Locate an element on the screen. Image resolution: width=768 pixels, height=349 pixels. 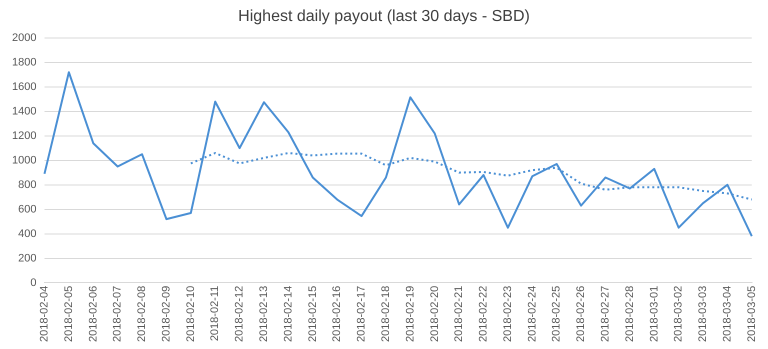
x-tick-label: 2018-02-10 is located at coordinates (190, 314).